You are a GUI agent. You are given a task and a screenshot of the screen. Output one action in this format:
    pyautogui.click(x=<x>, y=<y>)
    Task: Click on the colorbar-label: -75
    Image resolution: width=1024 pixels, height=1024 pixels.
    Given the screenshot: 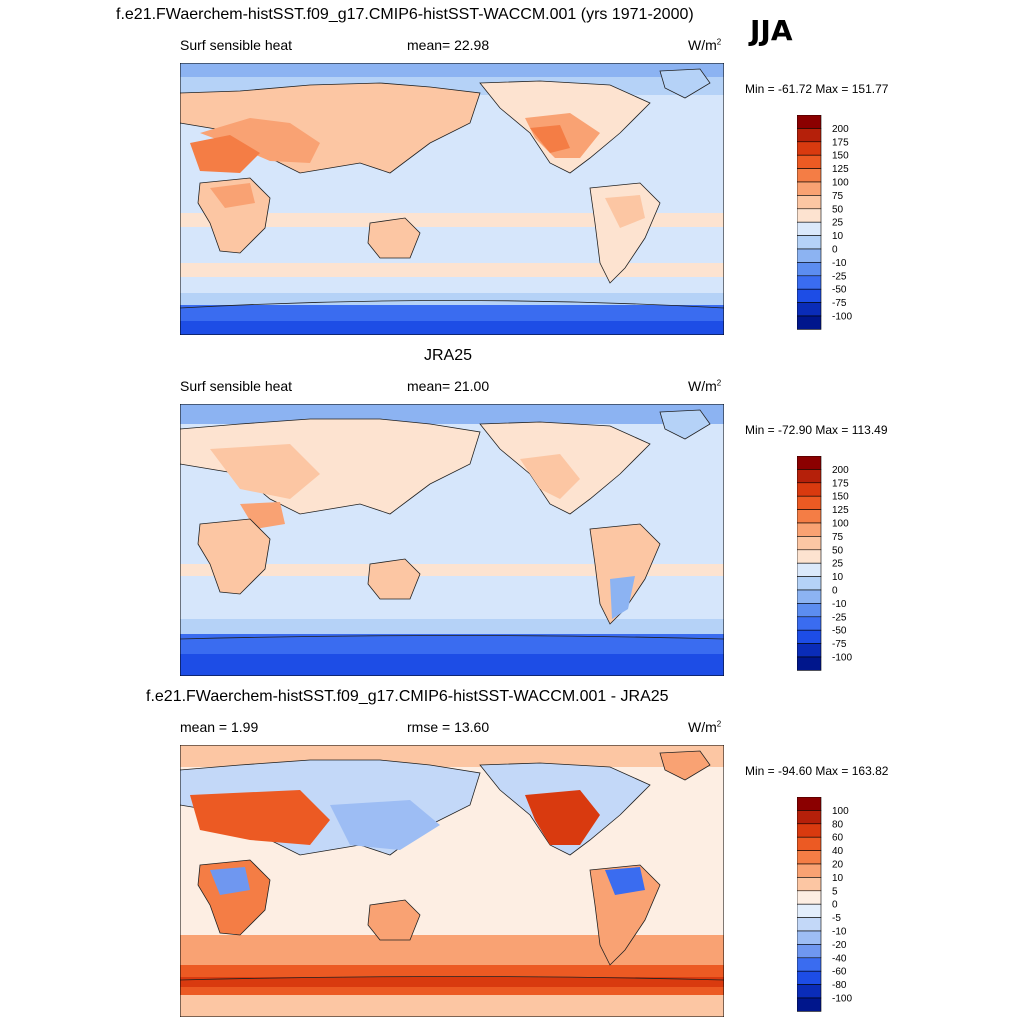 What is the action you would take?
    pyautogui.click(x=839, y=644)
    